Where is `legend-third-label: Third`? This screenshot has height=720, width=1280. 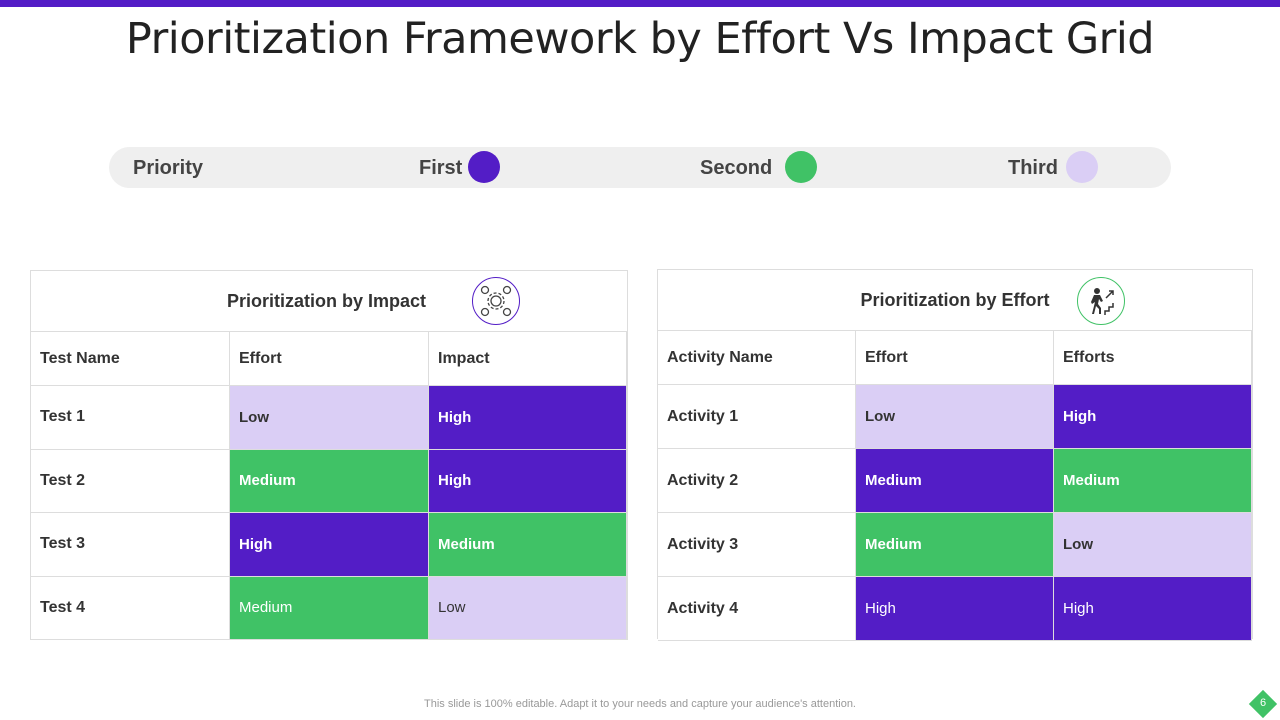
legend-third-label: Third is located at coordinates (1033, 168).